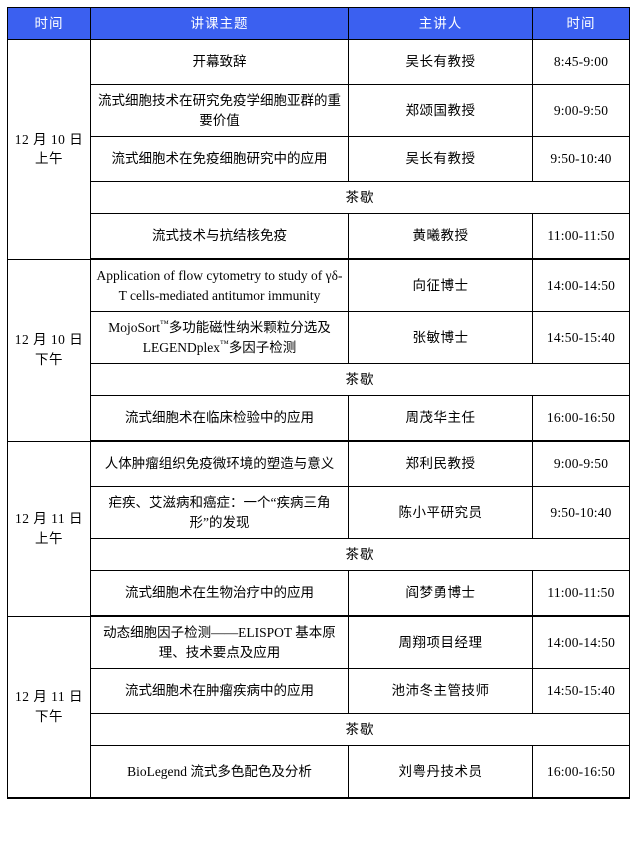 Image resolution: width=638 pixels, height=864 pixels. What do you see at coordinates (440, 110) in the screenshot?
I see `speaker-cell: 郑颂国教授` at bounding box center [440, 110].